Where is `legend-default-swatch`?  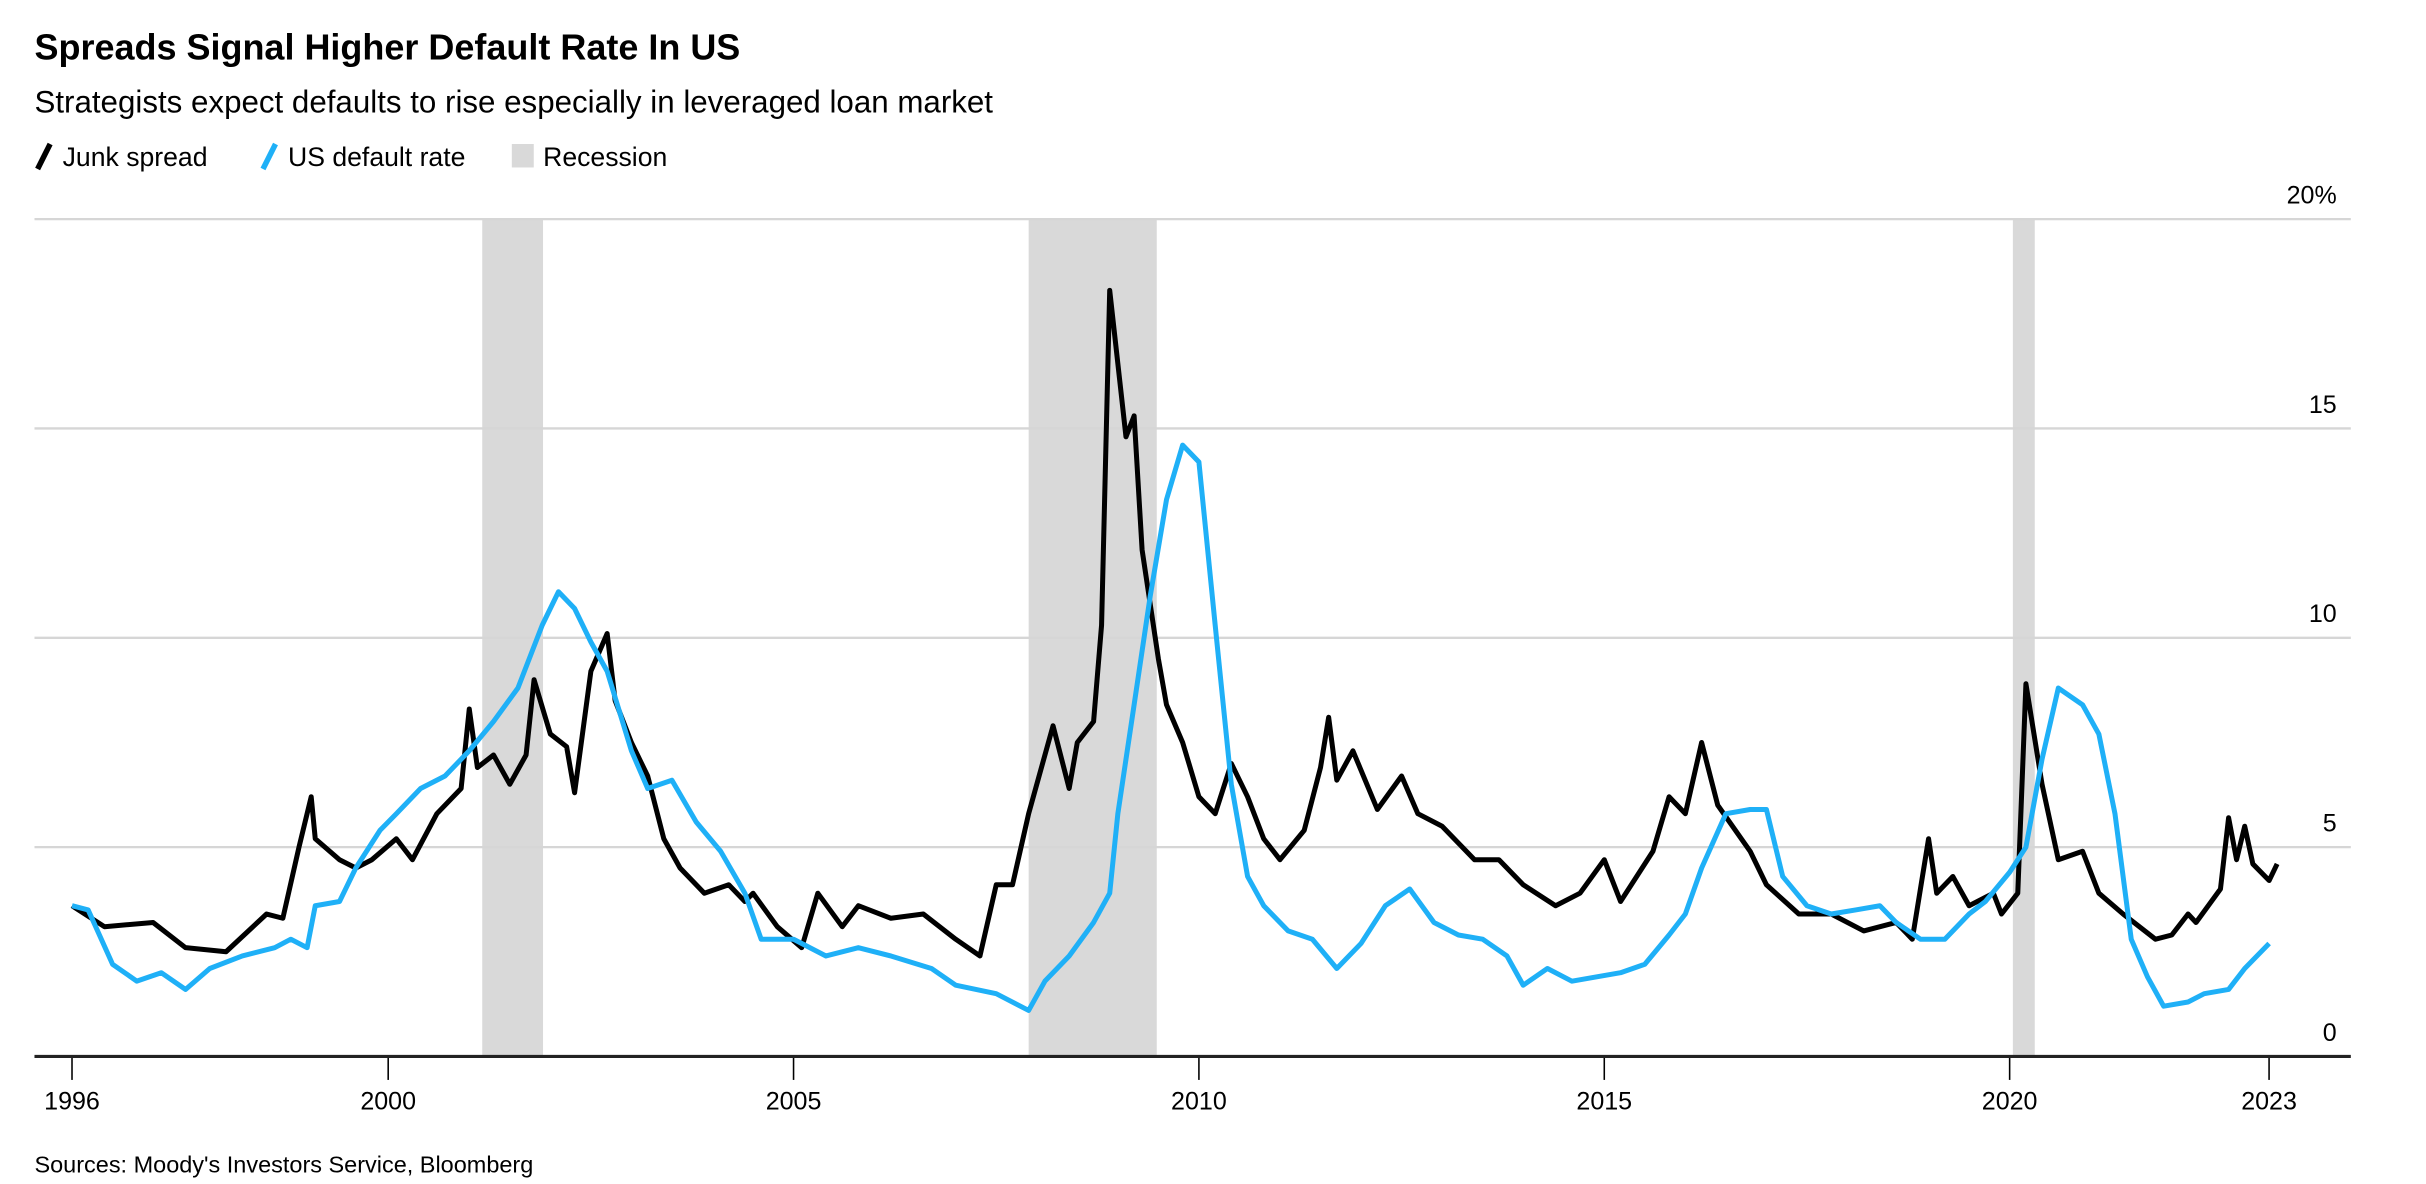
legend-default-swatch is located at coordinates (269, 156).